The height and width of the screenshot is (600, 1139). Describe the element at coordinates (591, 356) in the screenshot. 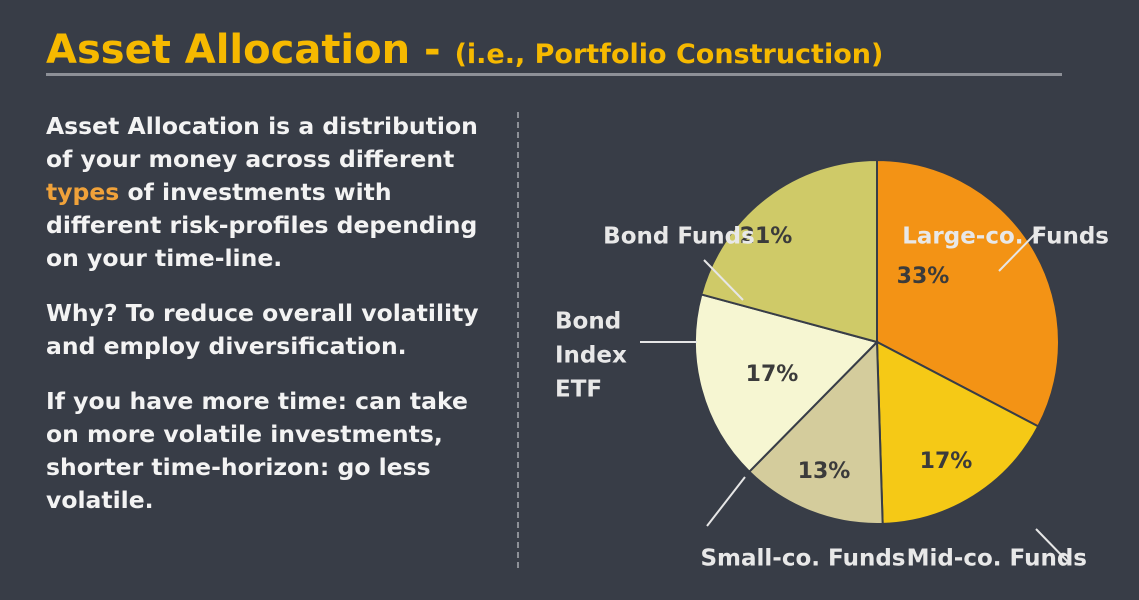

I see `slice-category-label: Index` at that location.